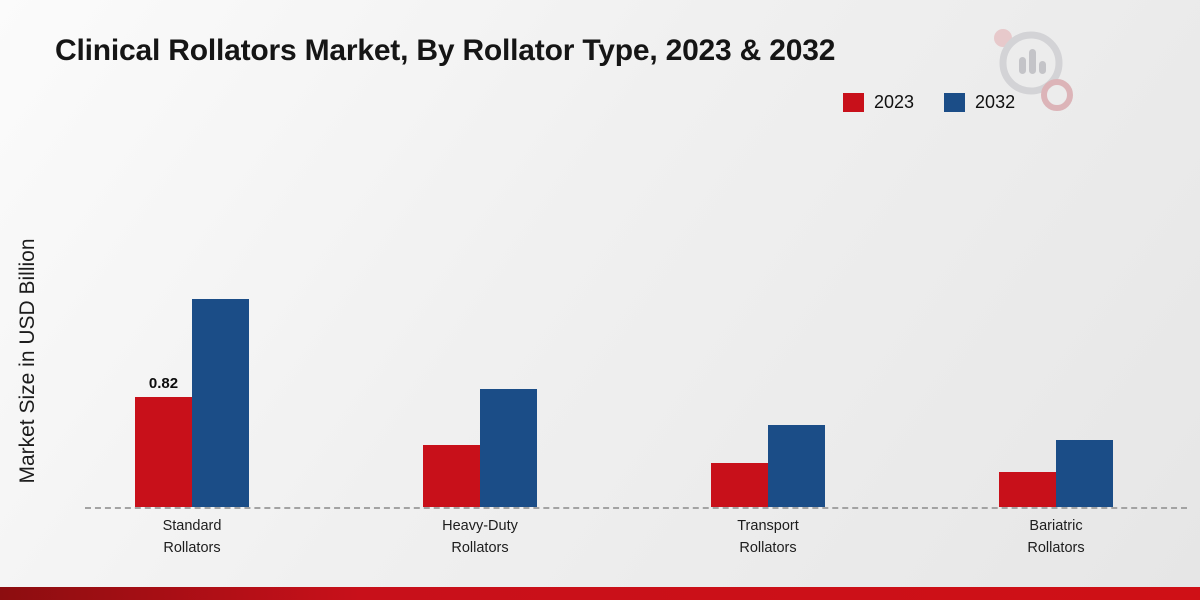 The height and width of the screenshot is (600, 1200). What do you see at coordinates (451, 476) in the screenshot?
I see `bar-2023-heavy-duty-rollators` at bounding box center [451, 476].